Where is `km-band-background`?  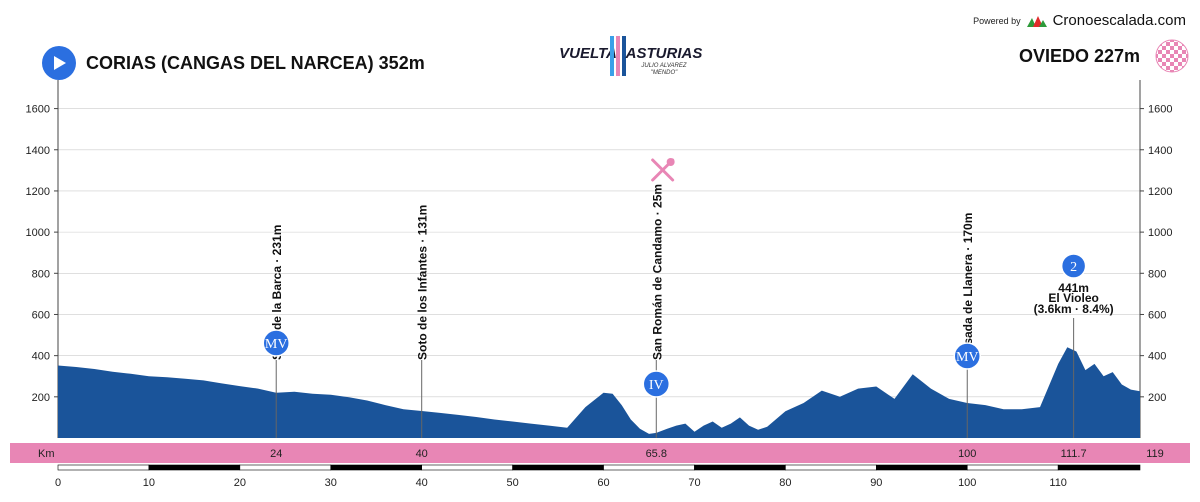
km-band-background is located at coordinates (600, 453).